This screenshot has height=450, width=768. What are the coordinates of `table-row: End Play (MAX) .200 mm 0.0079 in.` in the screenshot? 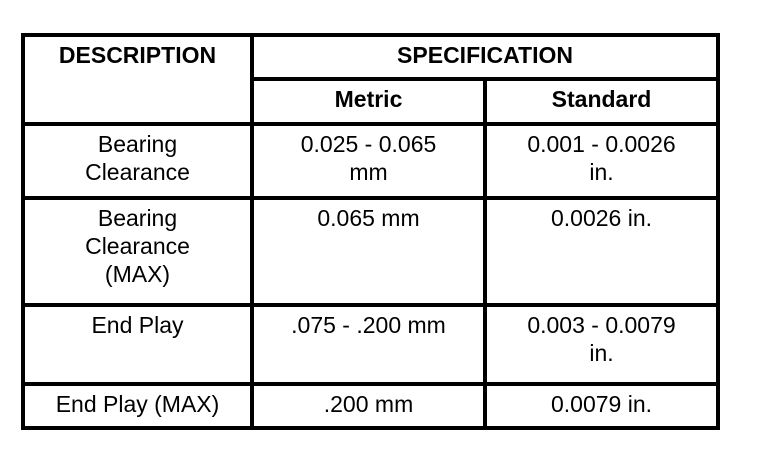 It's located at (371, 406).